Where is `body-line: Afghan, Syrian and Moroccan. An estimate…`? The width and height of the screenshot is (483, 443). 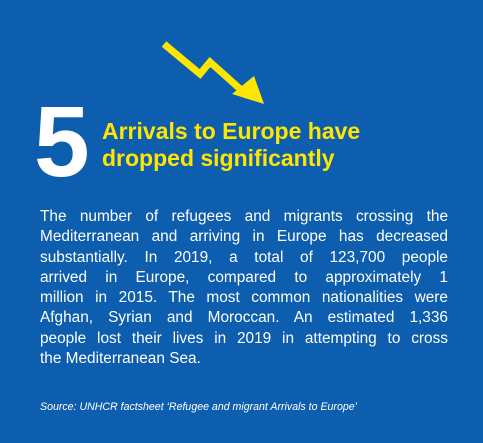
body-line: Afghan, Syrian and Moroccan. An estimate… is located at coordinates (244, 318).